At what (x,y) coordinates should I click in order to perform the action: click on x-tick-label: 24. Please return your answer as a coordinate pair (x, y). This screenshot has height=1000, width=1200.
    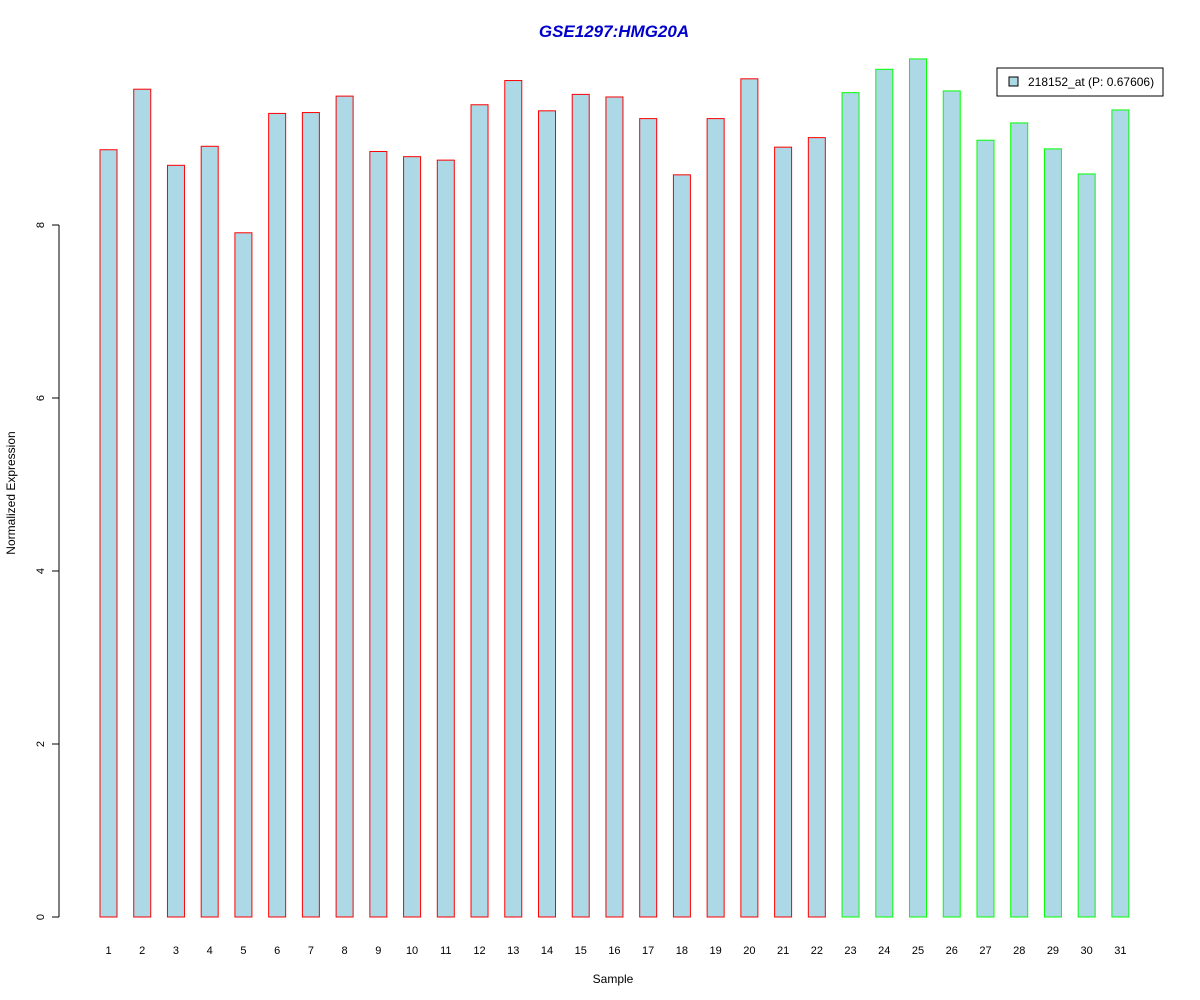
    Looking at the image, I should click on (884, 951).